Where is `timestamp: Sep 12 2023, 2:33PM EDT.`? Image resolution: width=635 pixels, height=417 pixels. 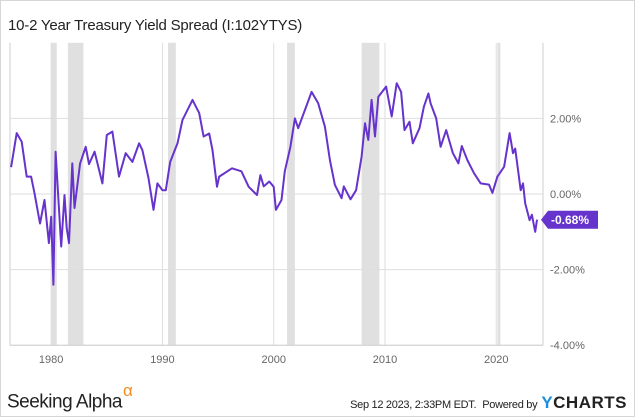
timestamp: Sep 12 2023, 2:33PM EDT. is located at coordinates (413, 405).